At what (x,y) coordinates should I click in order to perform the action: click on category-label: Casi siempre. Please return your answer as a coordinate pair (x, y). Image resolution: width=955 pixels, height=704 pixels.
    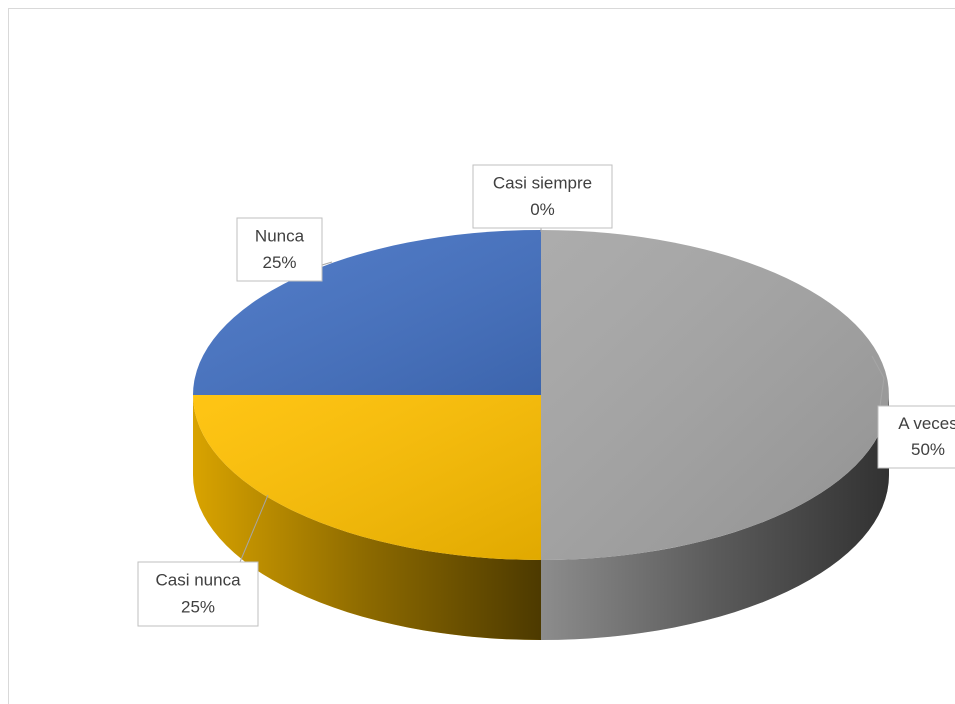
    Looking at the image, I should click on (542, 182).